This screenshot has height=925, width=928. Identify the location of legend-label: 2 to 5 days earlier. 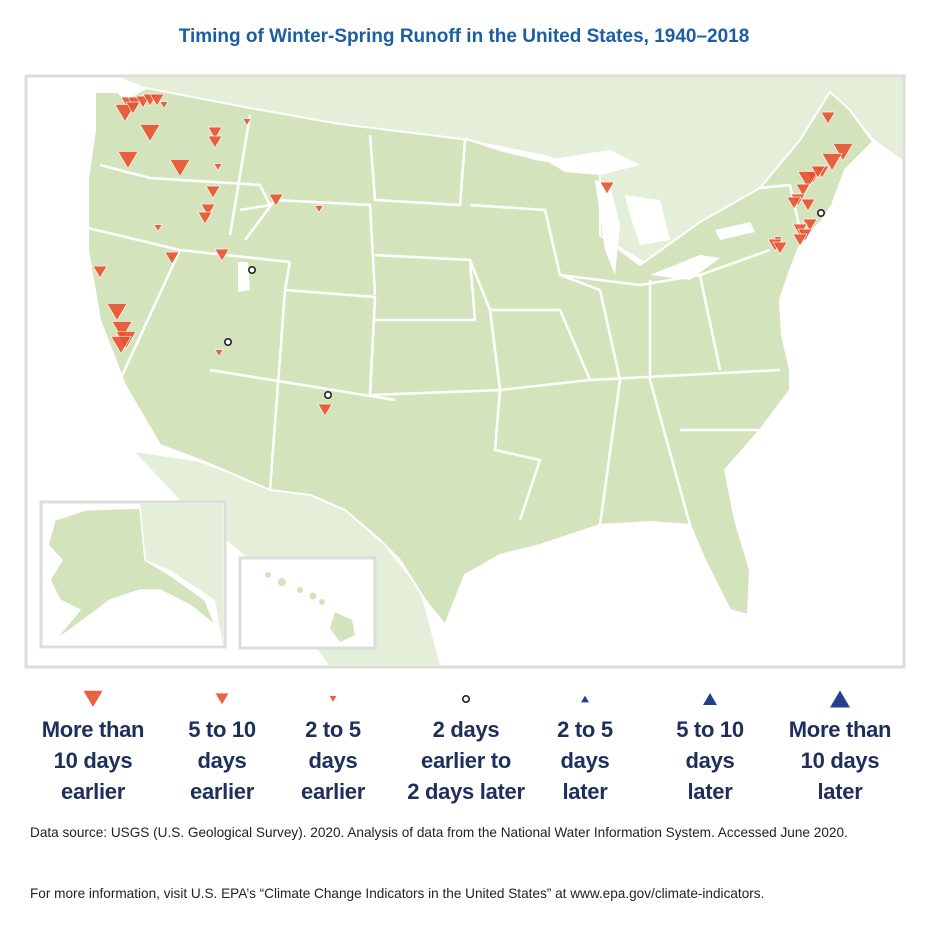
(333, 760).